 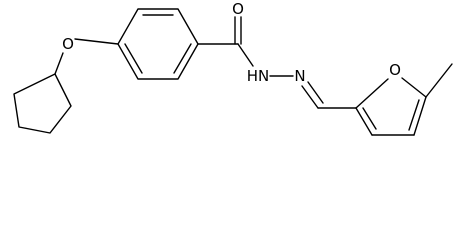 I want to click on benzene-ring, so click(x=158, y=44).